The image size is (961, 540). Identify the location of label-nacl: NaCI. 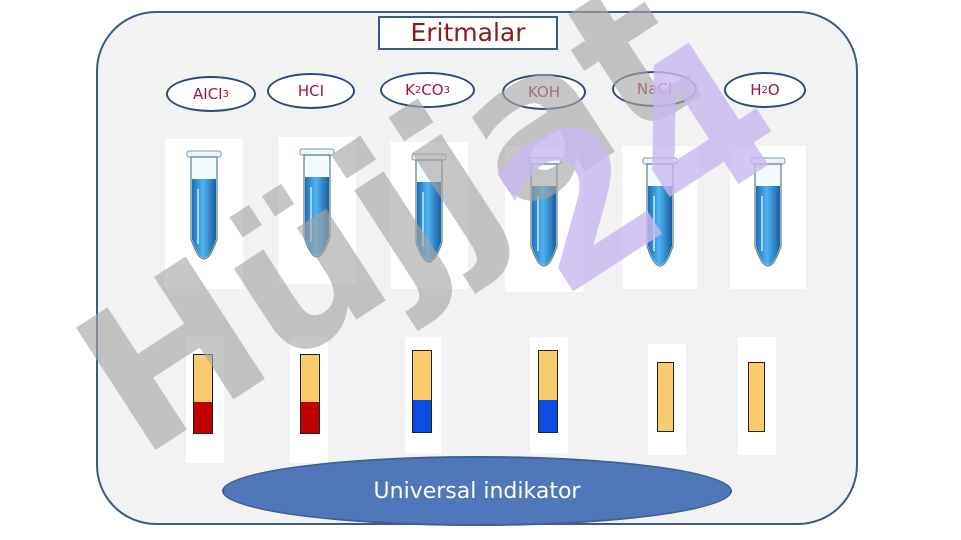
(654, 89).